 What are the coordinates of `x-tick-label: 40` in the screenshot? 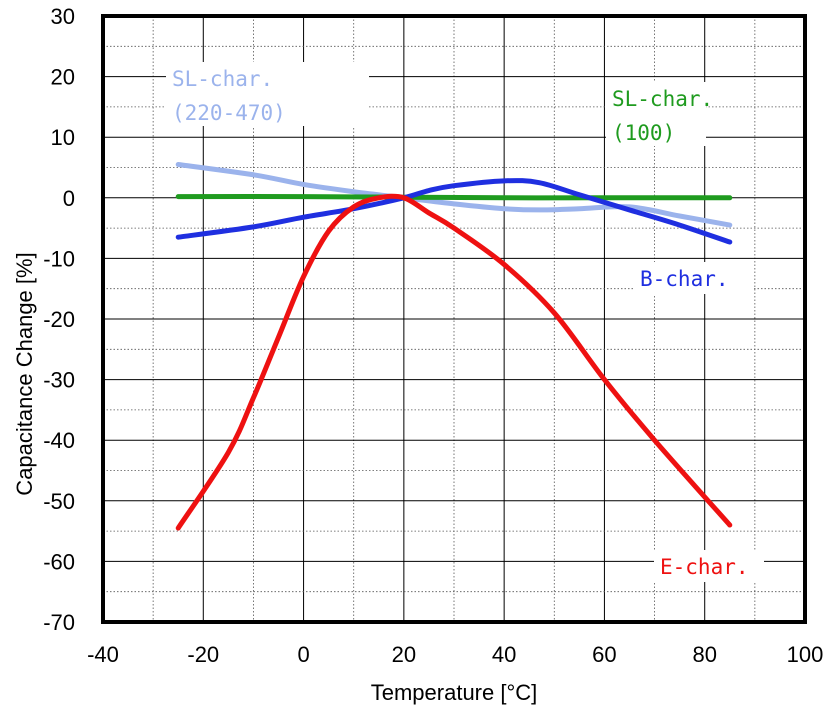 It's located at (504, 654).